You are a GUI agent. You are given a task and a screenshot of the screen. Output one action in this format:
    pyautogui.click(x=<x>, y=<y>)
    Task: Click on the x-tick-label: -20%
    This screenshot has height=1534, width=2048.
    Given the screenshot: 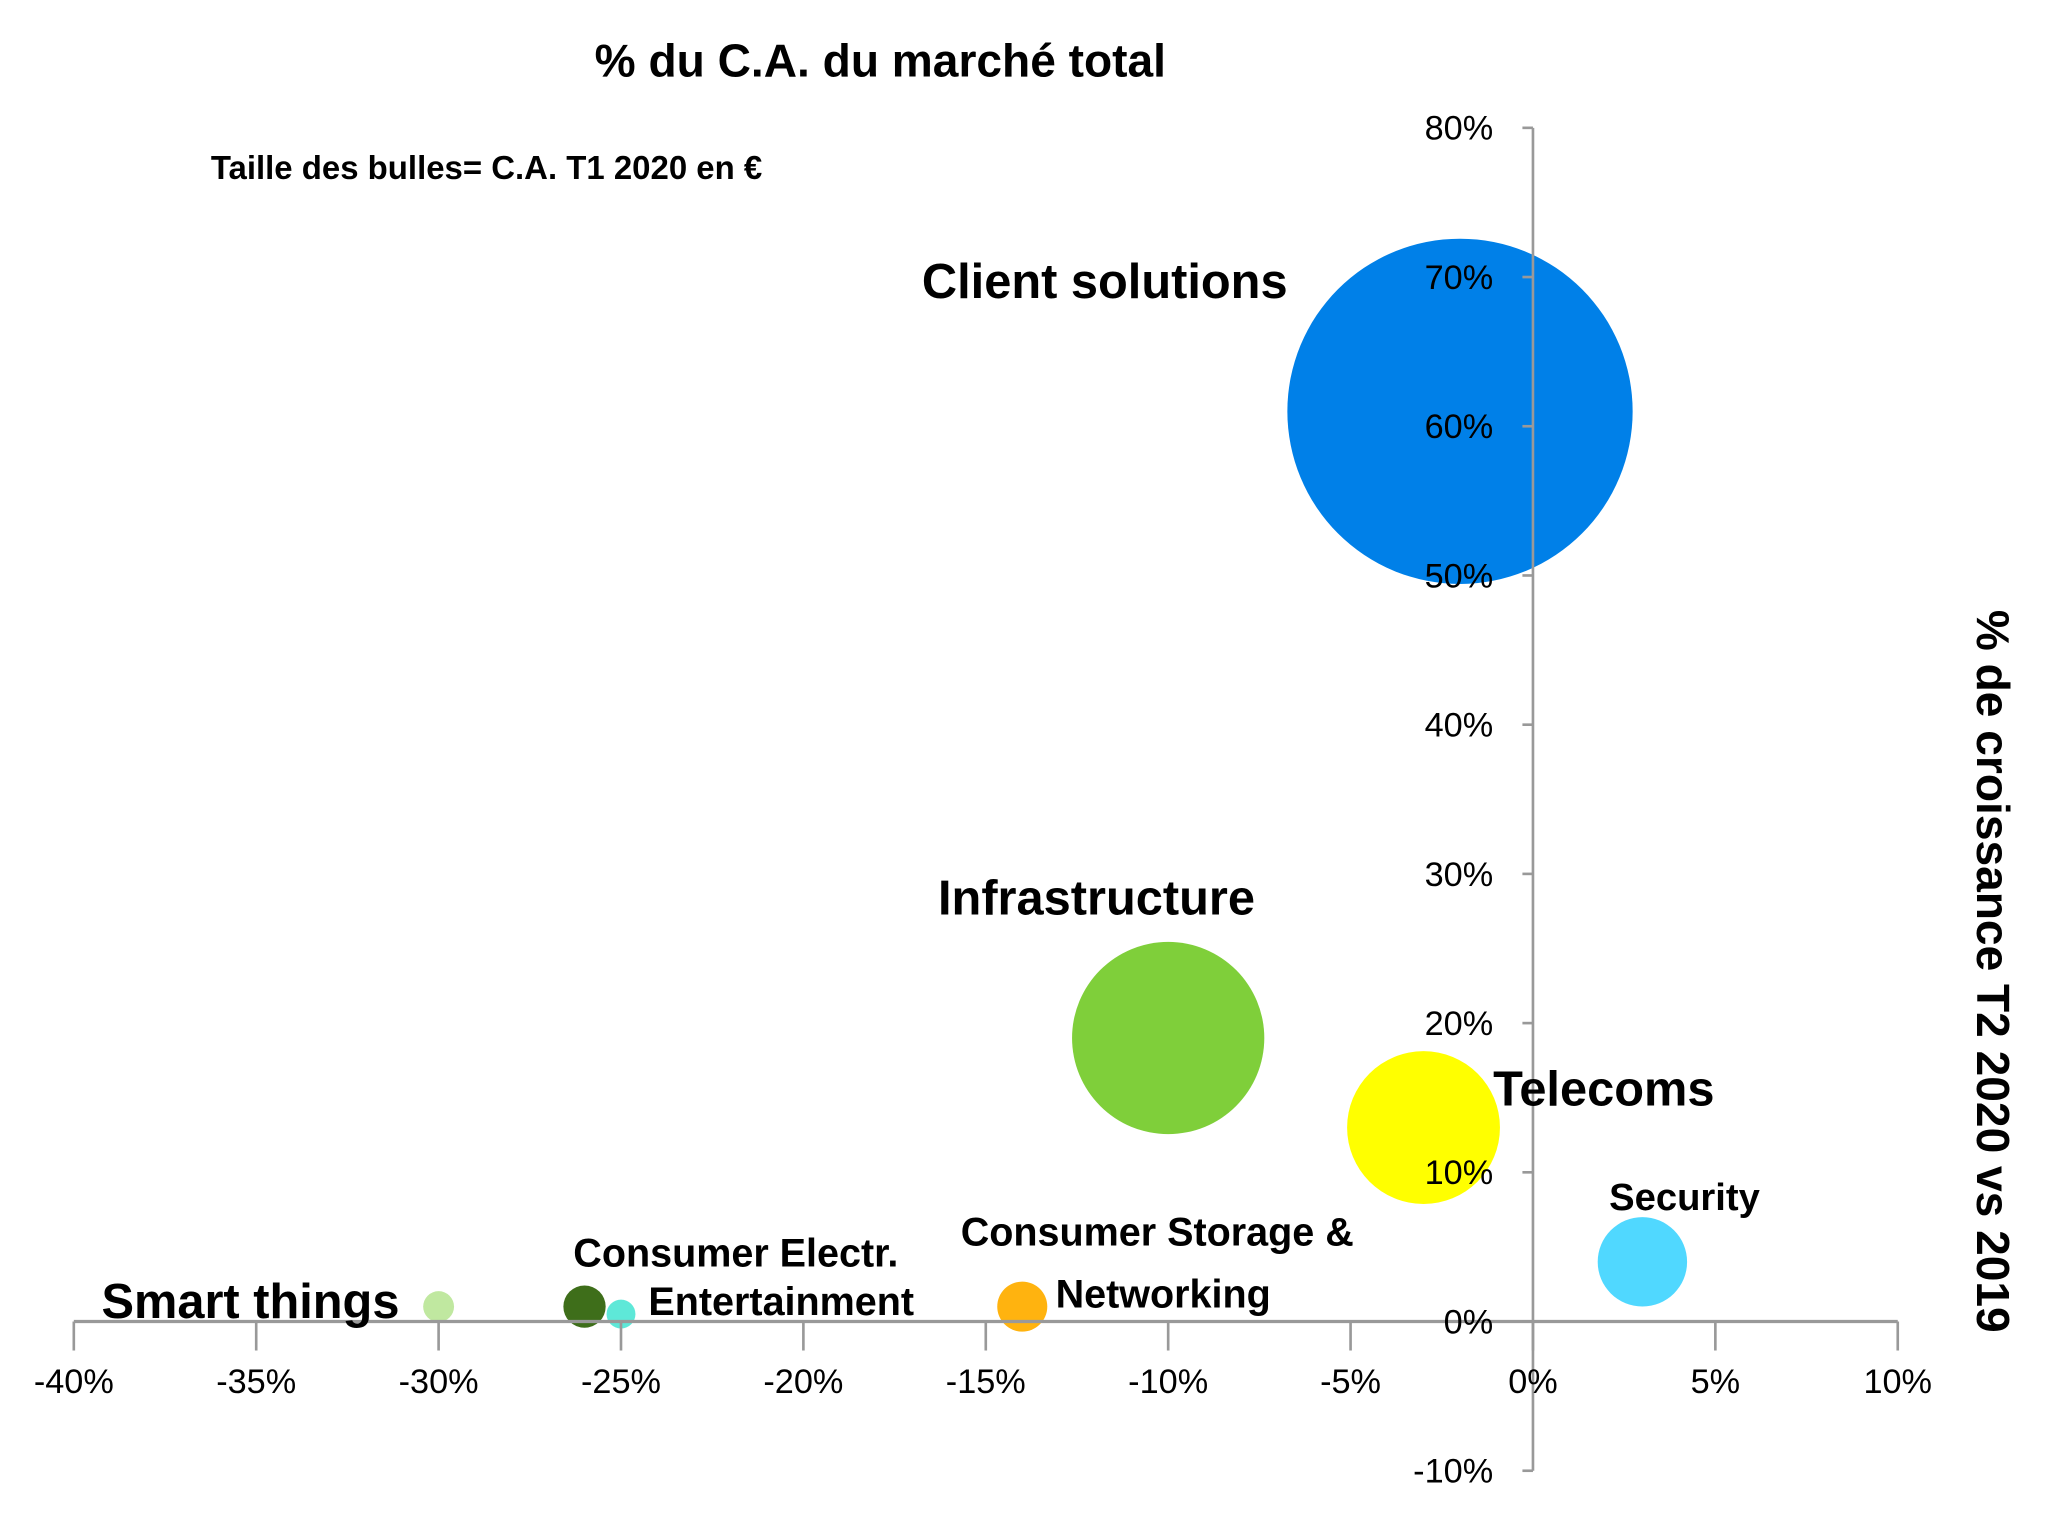 What is the action you would take?
    pyautogui.click(x=803, y=1382)
    